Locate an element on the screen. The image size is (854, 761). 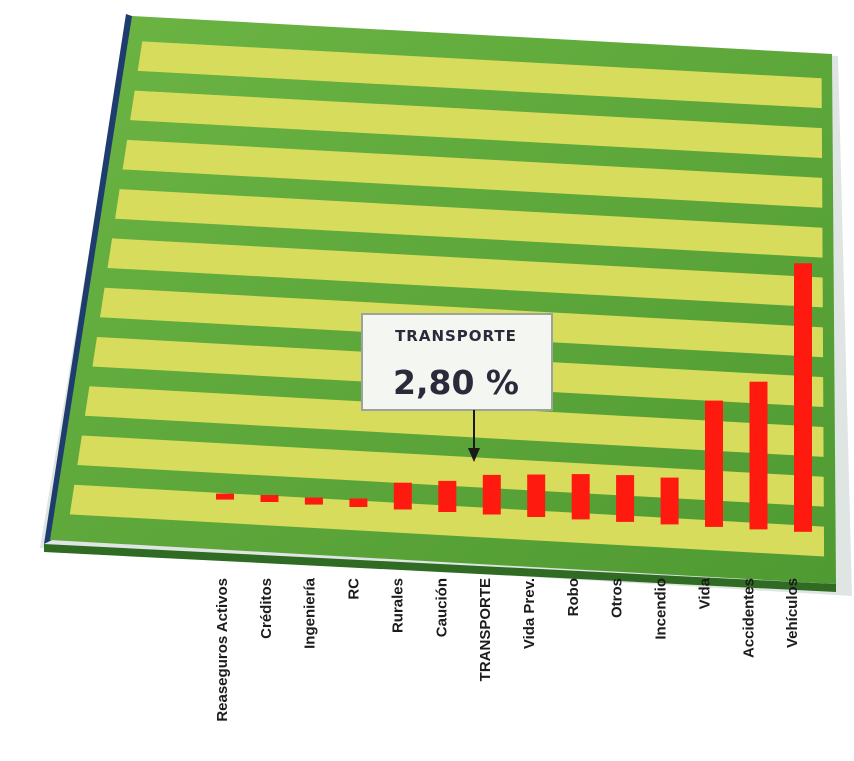
callout-arrowhead is located at coordinates (474, 455).